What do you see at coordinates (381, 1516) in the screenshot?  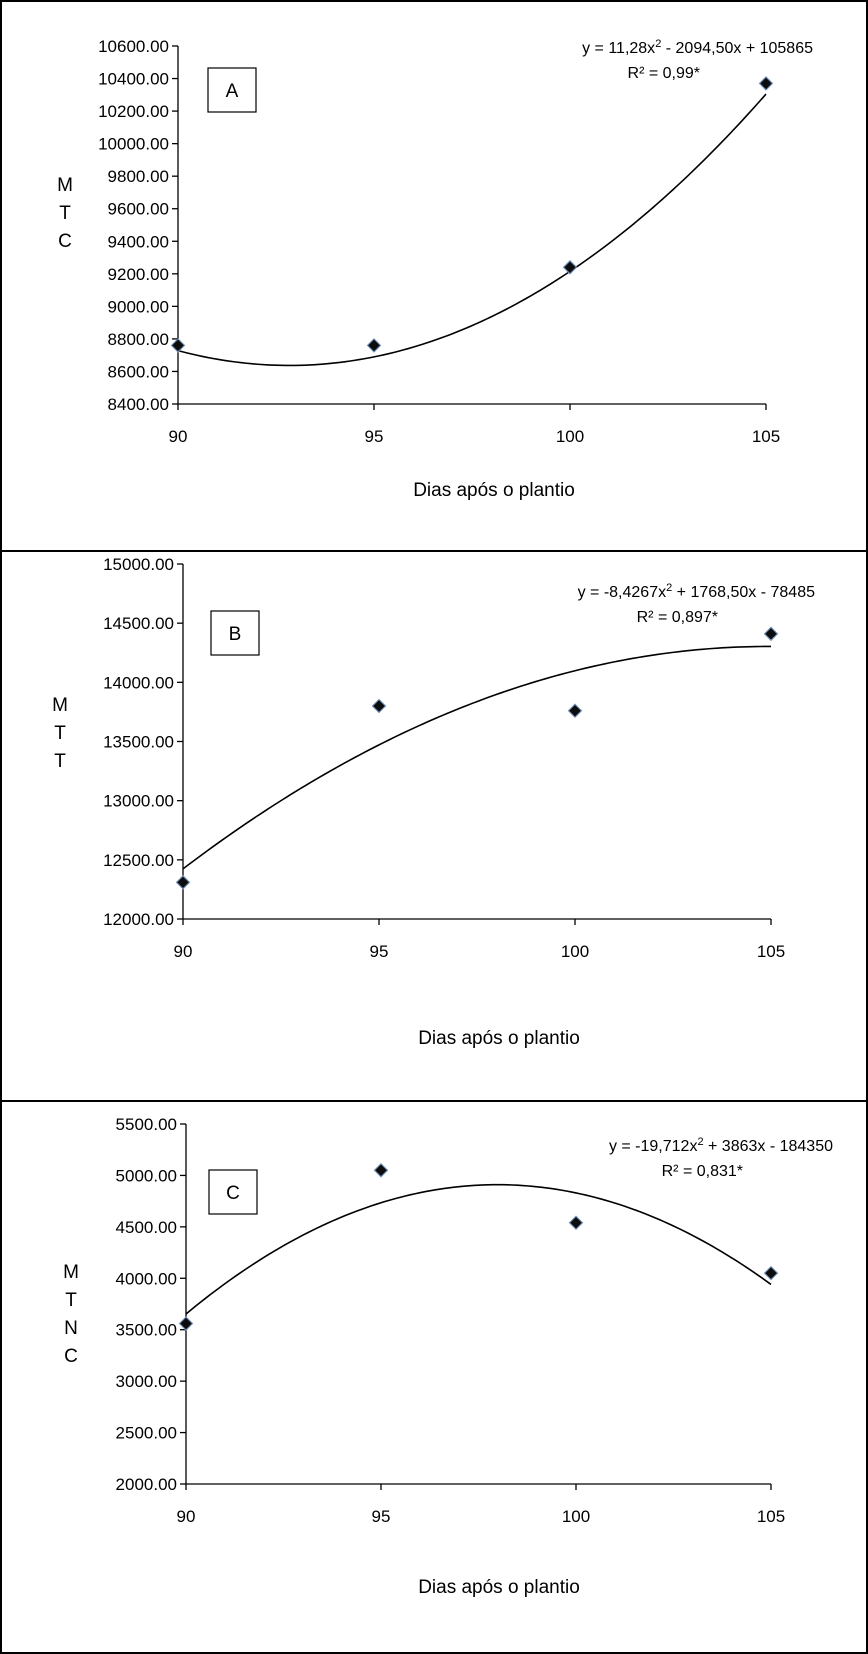 I see `x-tick-label-c: 95` at bounding box center [381, 1516].